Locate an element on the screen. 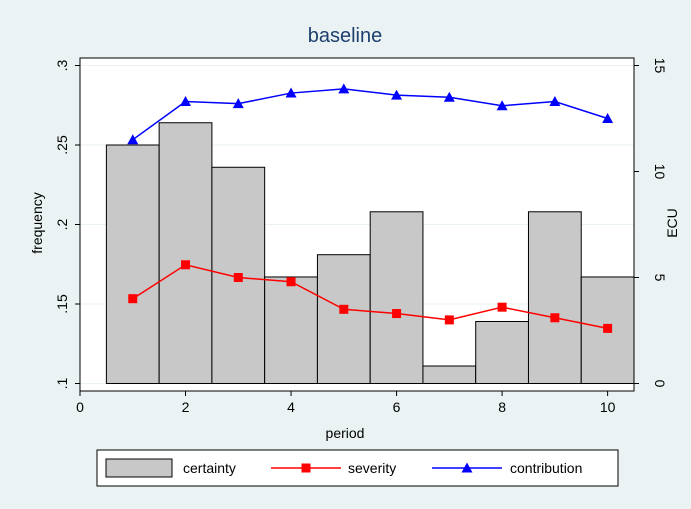 This screenshot has width=691, height=509. right-axis-label: ECU is located at coordinates (672, 223).